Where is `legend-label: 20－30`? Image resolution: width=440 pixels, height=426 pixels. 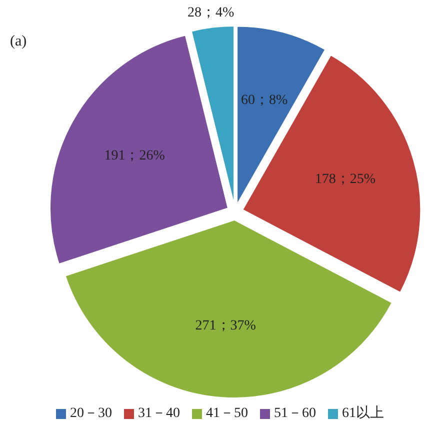 legend-label: 20－30 is located at coordinates (91, 414).